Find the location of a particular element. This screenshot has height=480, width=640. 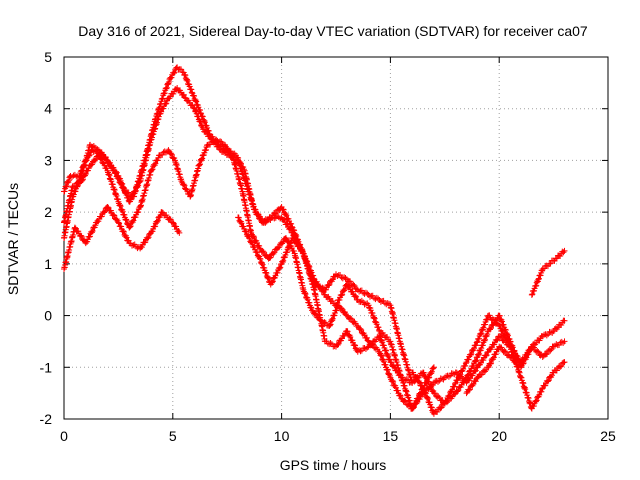

x-tick-label: 15 is located at coordinates (391, 436).